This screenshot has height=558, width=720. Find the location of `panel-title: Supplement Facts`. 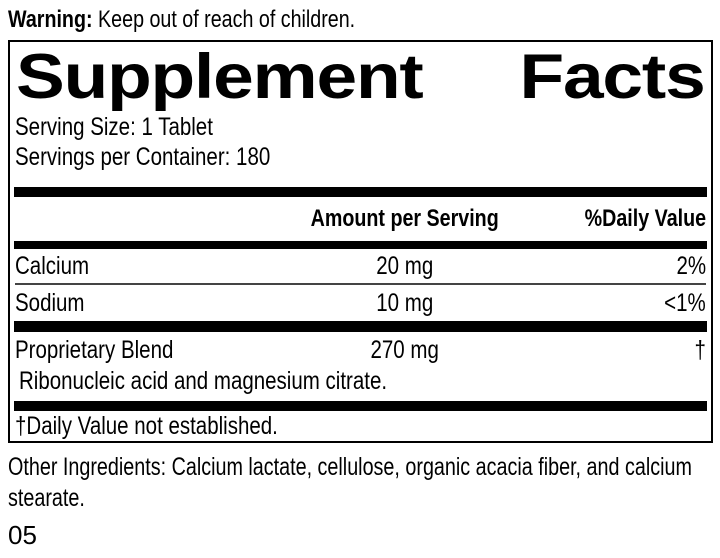

panel-title: Supplement Facts is located at coordinates (360, 77).